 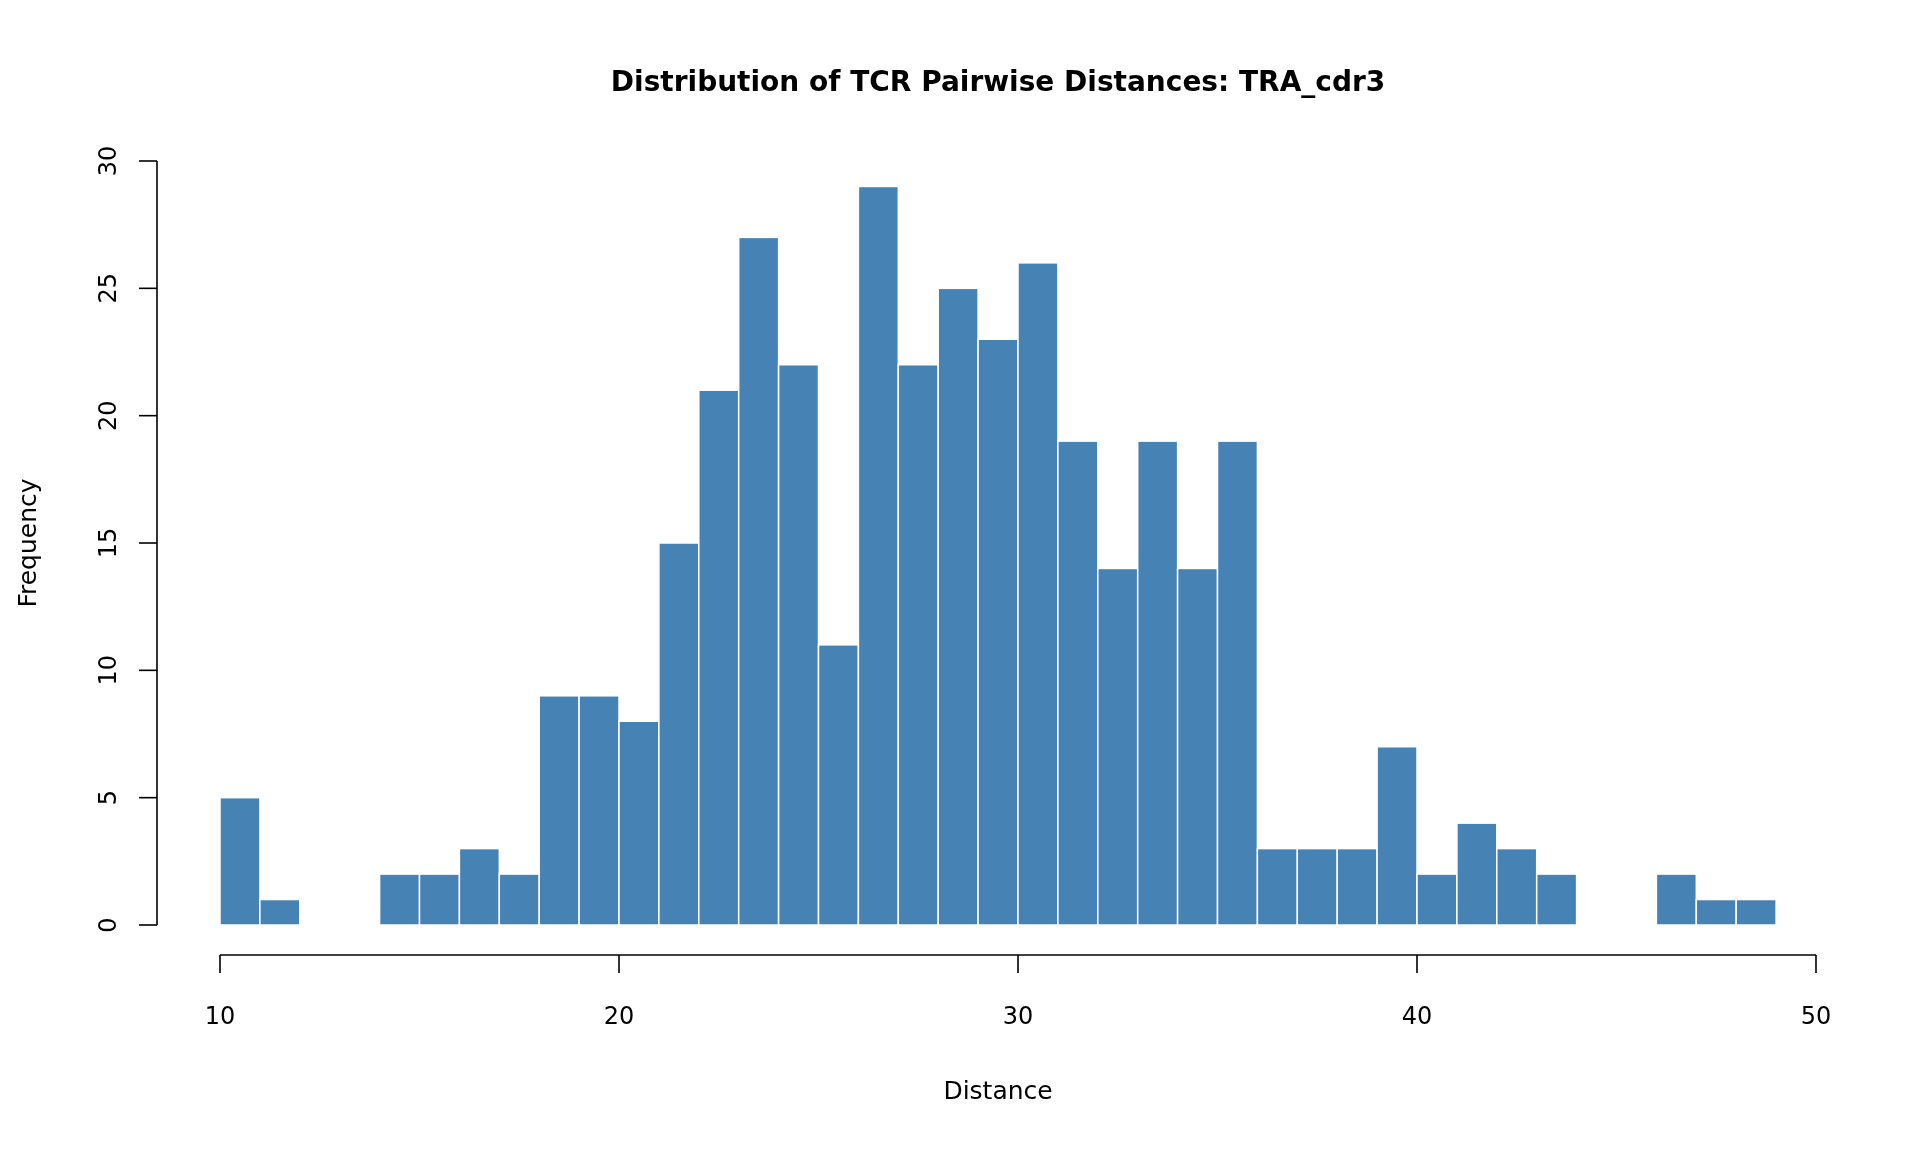 I want to click on x-tick-label: 40, so click(x=1417, y=1016).